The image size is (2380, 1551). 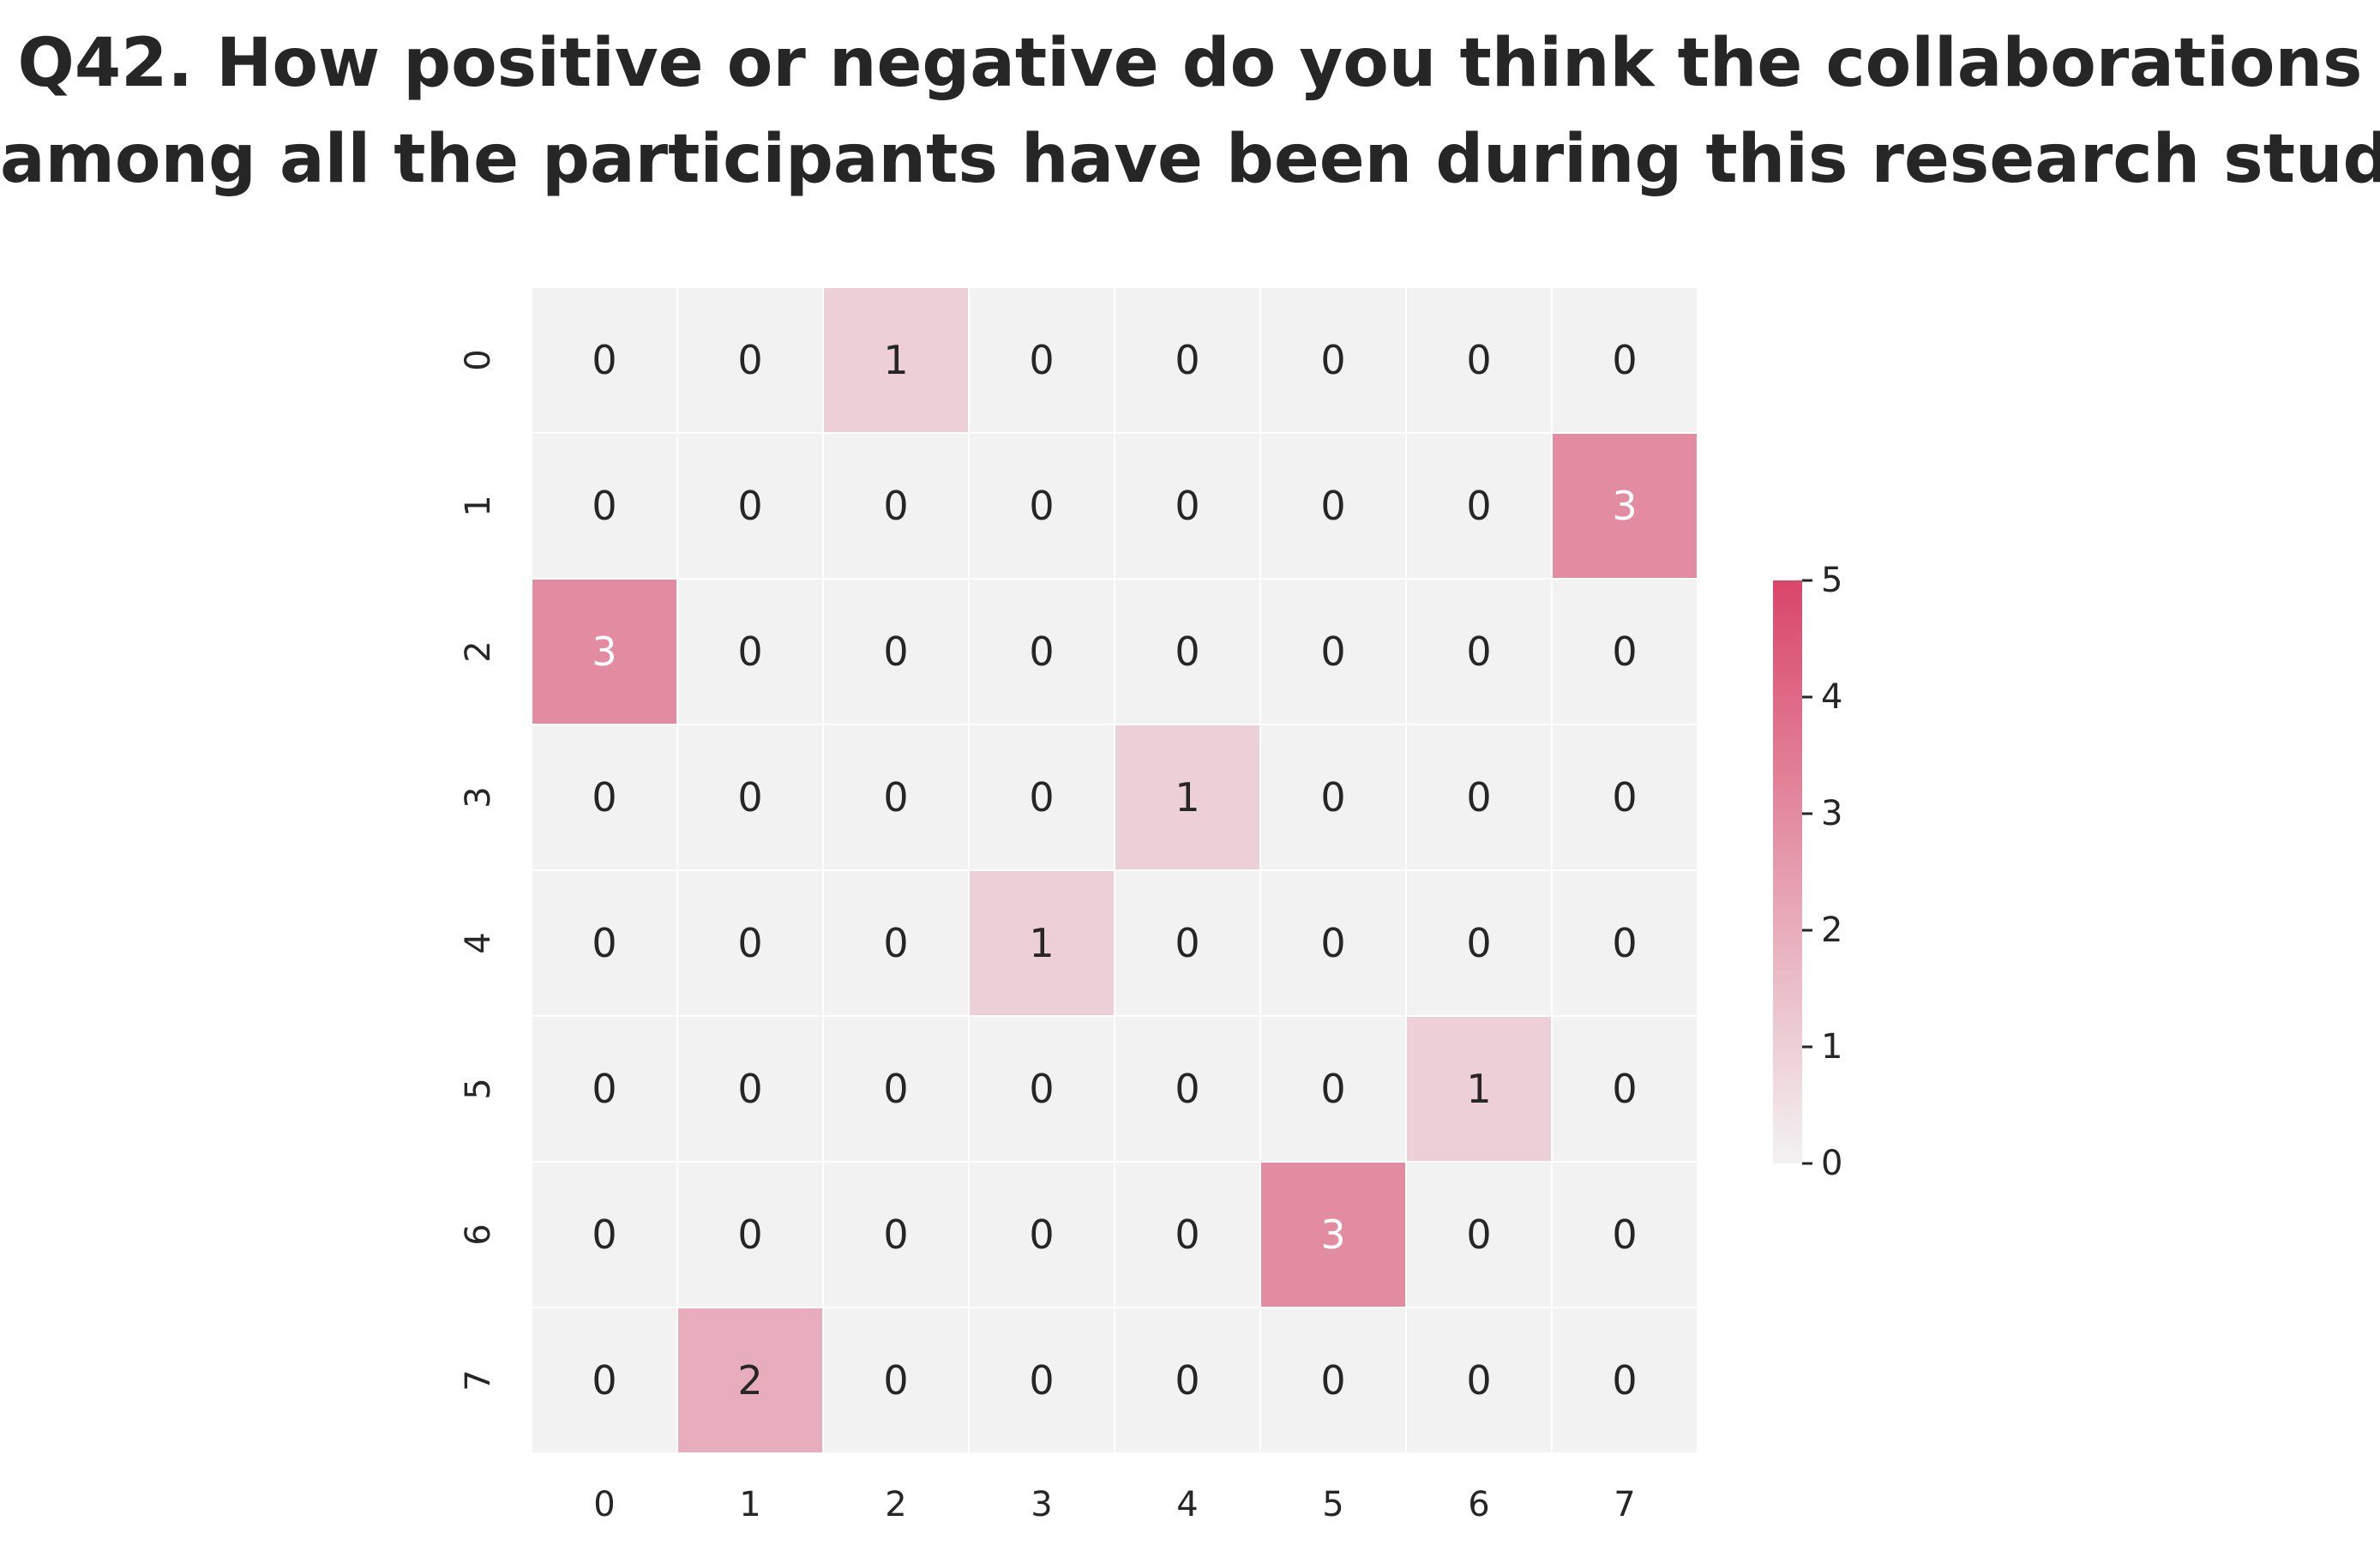 I want to click on y-tick-label: 1, so click(x=479, y=505).